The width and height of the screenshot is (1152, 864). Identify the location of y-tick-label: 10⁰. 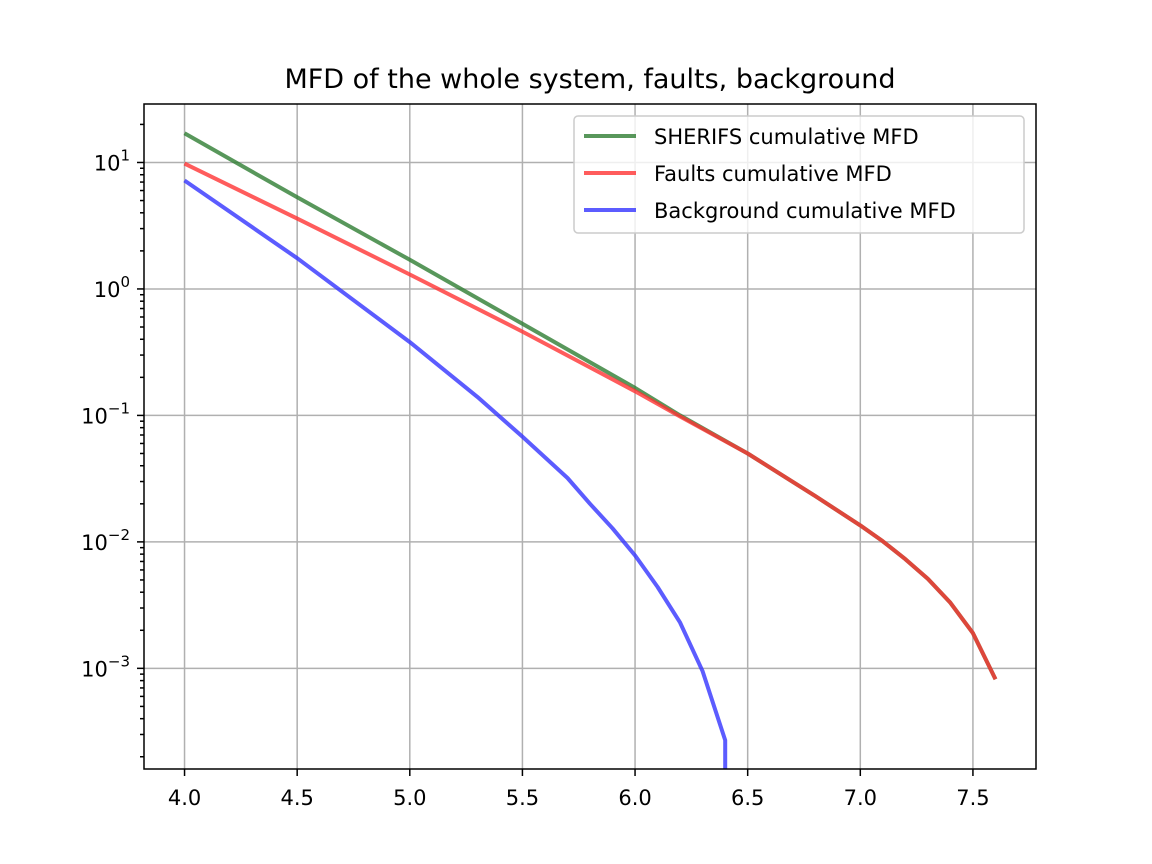
(112, 287).